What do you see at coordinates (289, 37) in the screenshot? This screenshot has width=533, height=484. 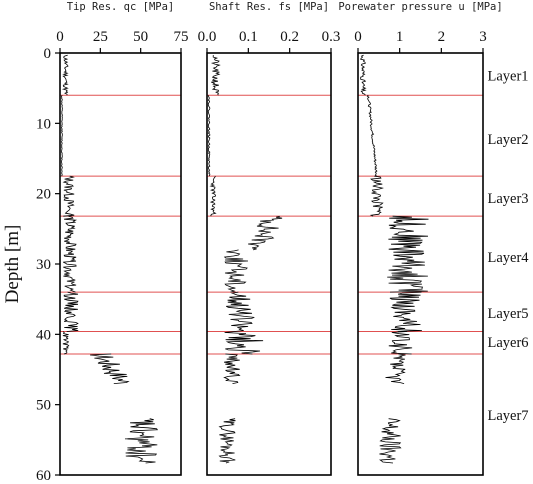 I see `x-tick-label: 0.2` at bounding box center [289, 37].